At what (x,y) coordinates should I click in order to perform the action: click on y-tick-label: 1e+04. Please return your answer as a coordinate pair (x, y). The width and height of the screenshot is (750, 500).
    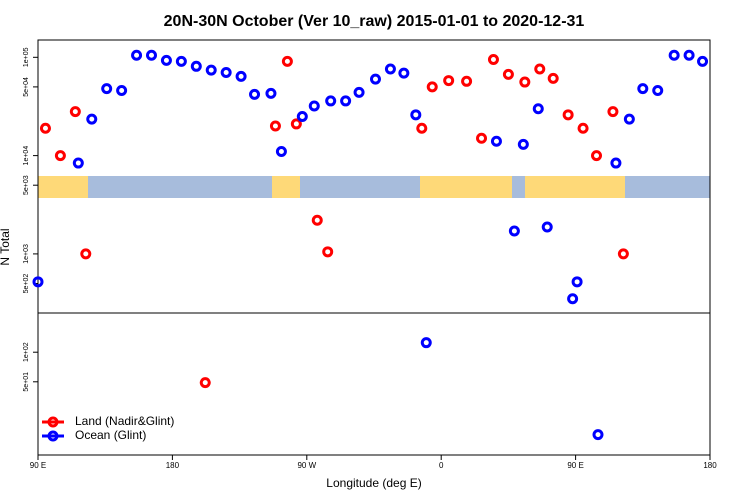
    Looking at the image, I should click on (26, 156).